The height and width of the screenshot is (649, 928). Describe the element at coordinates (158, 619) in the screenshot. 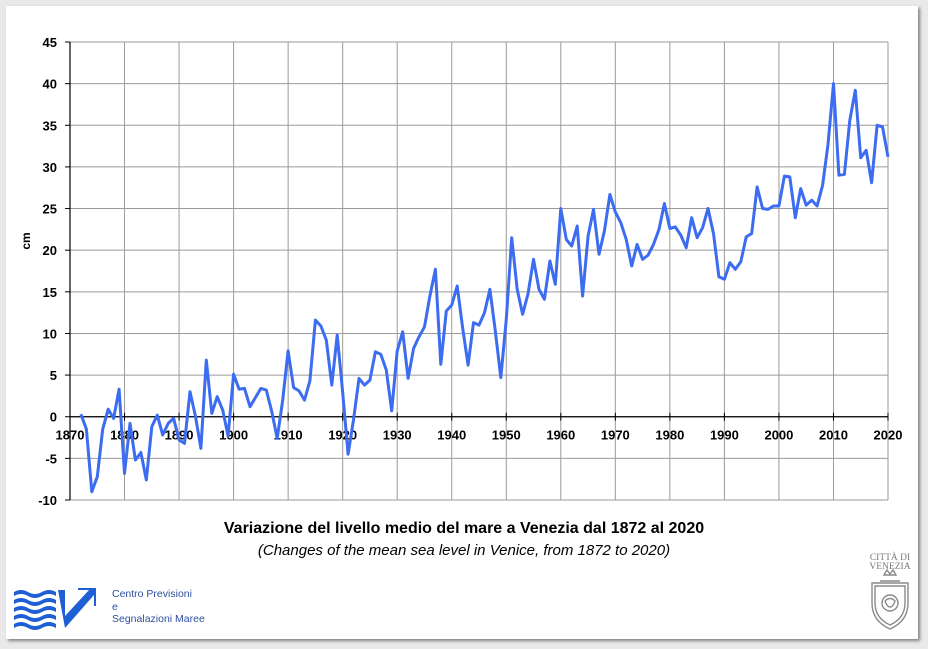

I see `org-name-line-3: Segnalazioni Maree` at that location.